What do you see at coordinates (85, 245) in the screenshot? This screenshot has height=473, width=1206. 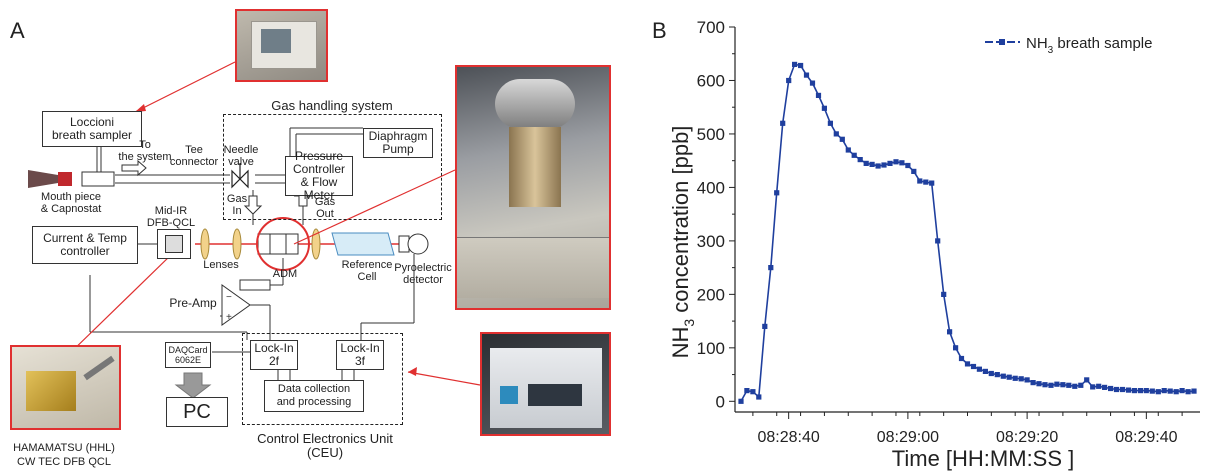 I see `current-temp-controller-box: Current & Temp controller` at bounding box center [85, 245].